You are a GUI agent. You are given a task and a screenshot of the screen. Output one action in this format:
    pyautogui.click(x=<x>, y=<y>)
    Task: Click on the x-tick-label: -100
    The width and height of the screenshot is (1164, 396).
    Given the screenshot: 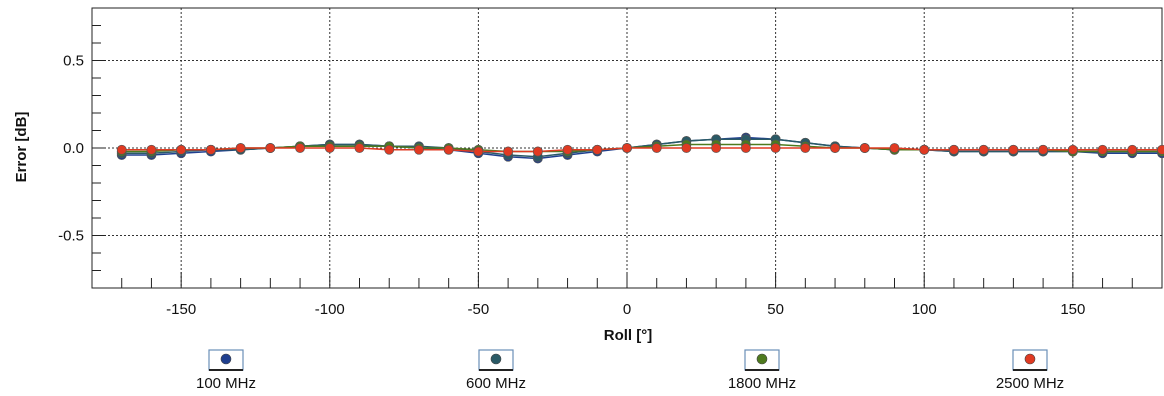 What is the action you would take?
    pyautogui.click(x=330, y=309)
    